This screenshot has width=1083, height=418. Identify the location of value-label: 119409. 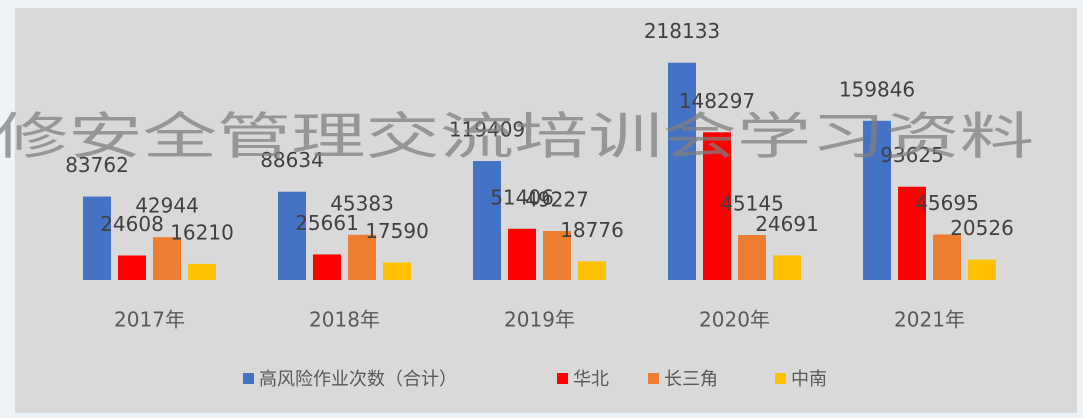
(487, 130).